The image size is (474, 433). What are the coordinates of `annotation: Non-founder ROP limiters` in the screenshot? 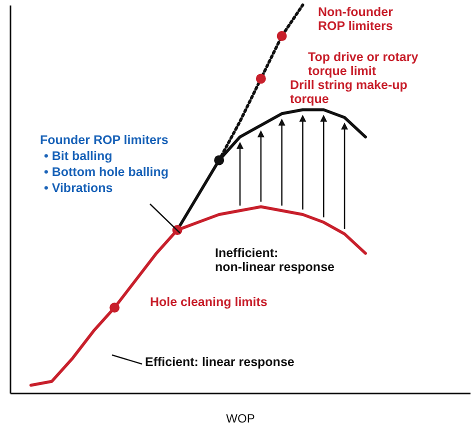 It's located at (356, 19).